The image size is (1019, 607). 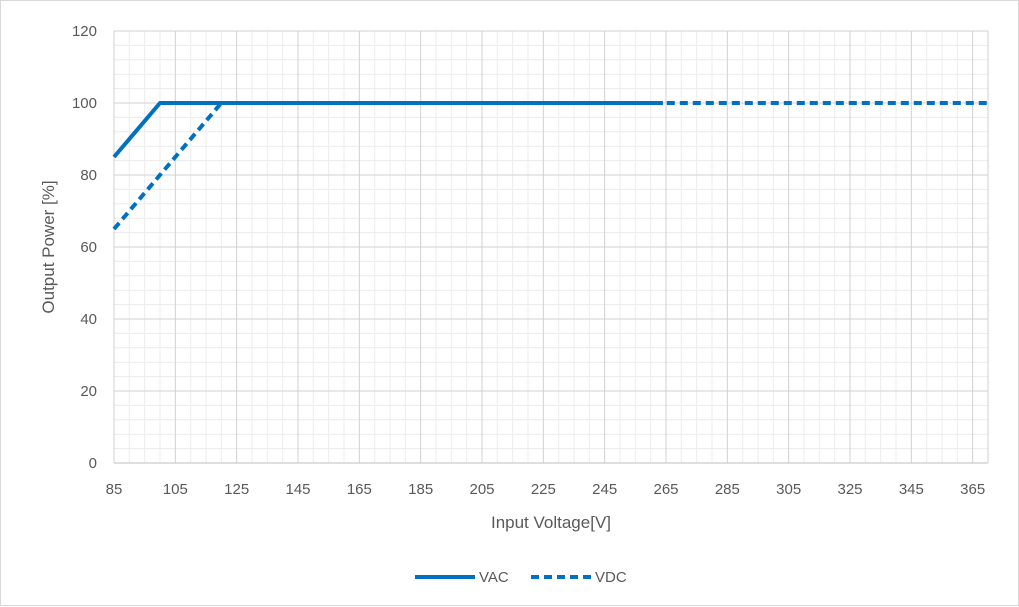 I want to click on x-tick-label: 285, so click(x=727, y=489).